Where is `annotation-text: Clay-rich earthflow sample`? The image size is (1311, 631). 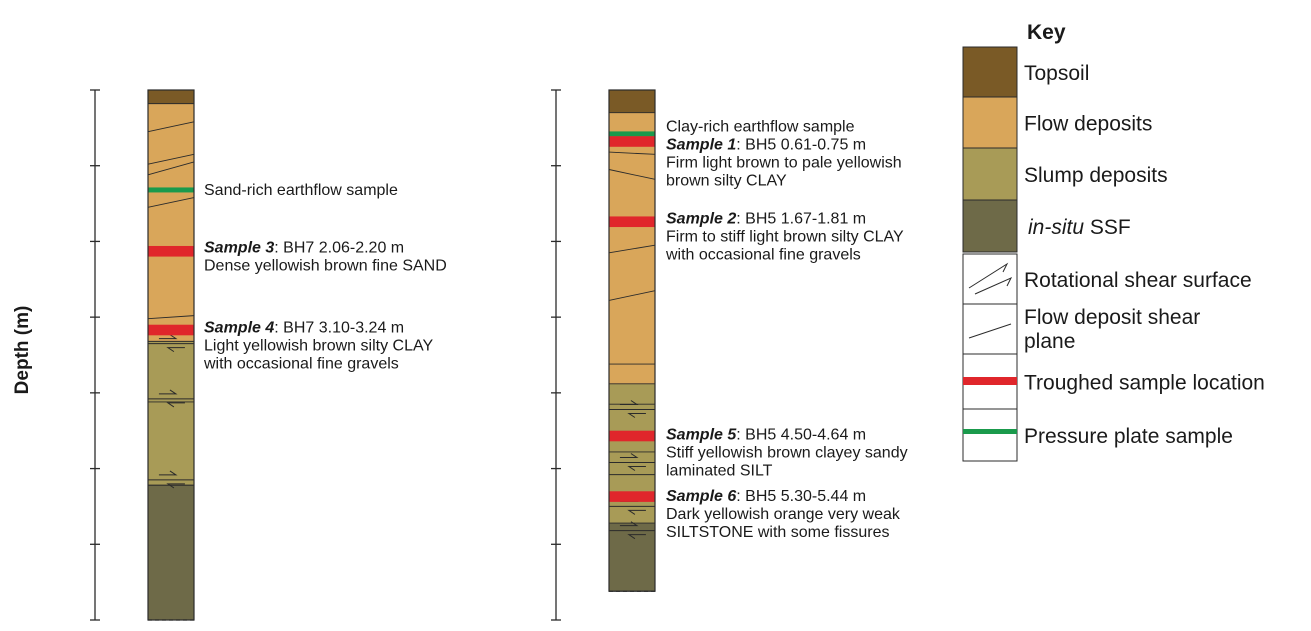
annotation-text: Clay-rich earthflow sample is located at coordinates (760, 126).